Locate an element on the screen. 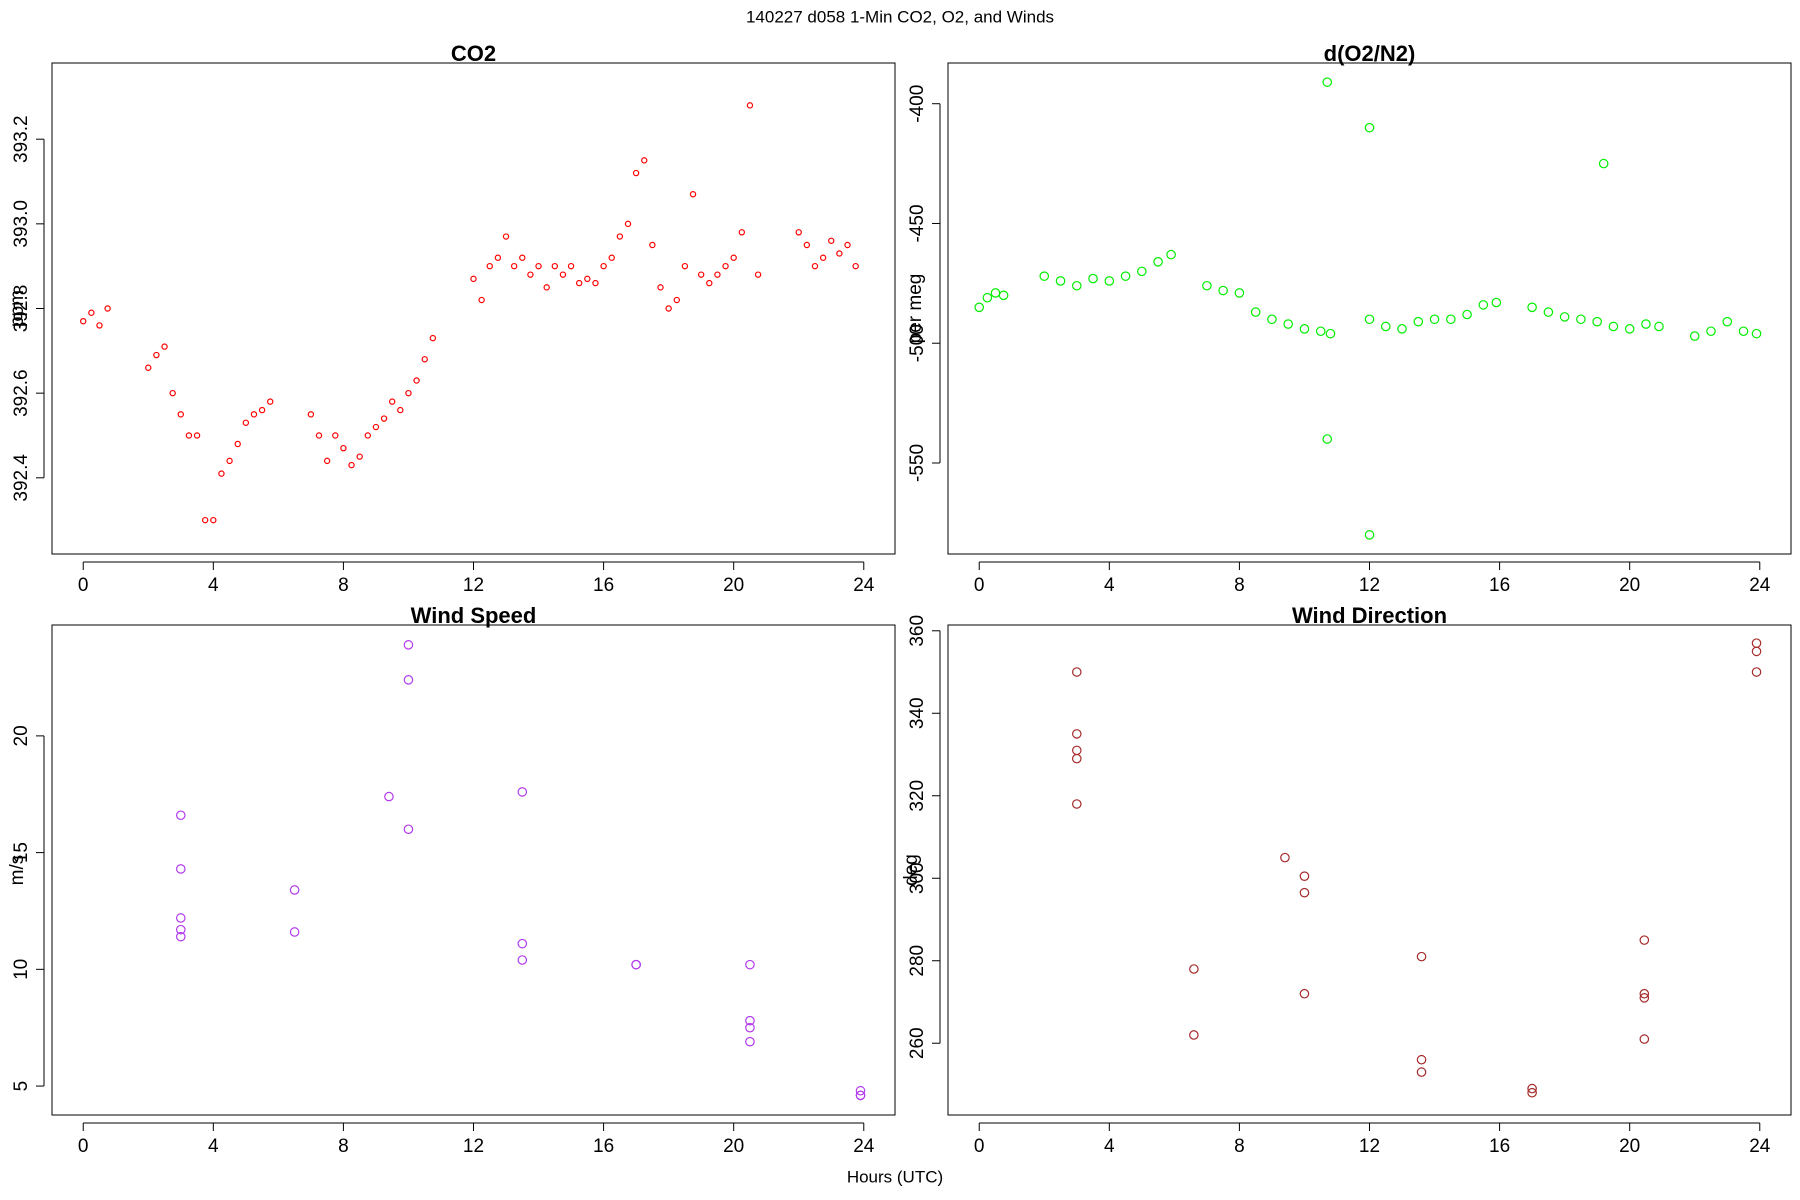 This screenshot has height=1200, width=1800. y-tick-label: -400 is located at coordinates (917, 104).